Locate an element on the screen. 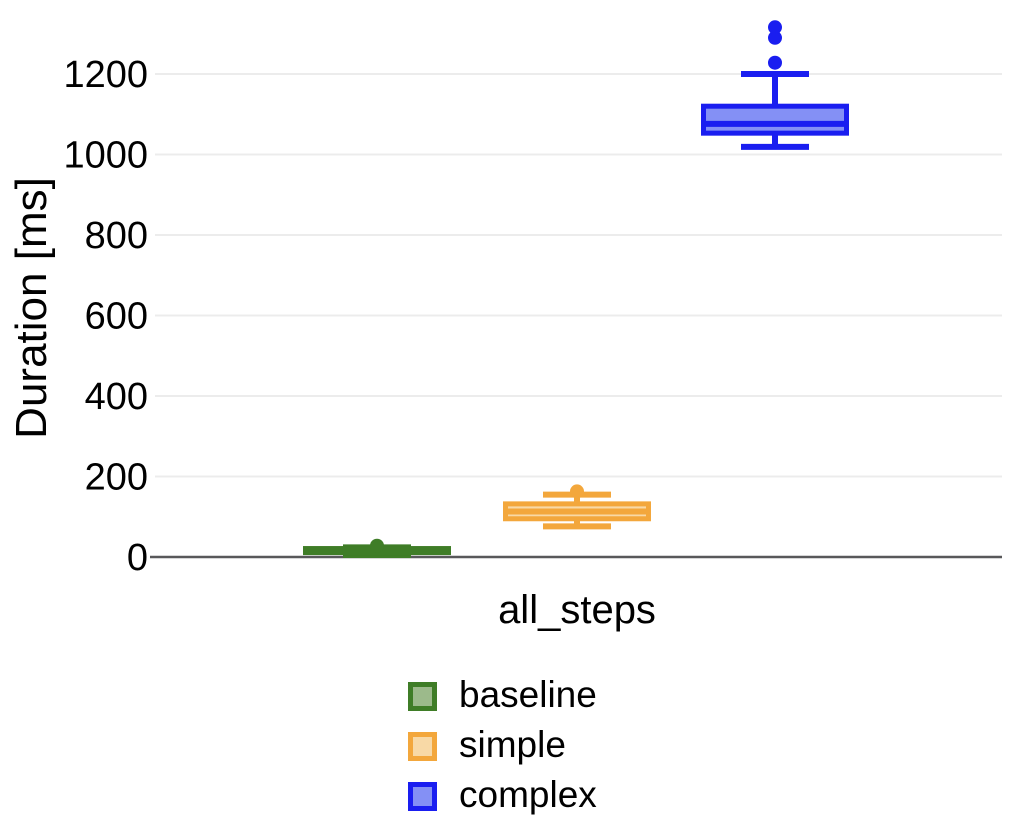 This screenshot has height=828, width=1016. y-tick-label: 200 is located at coordinates (116, 478).